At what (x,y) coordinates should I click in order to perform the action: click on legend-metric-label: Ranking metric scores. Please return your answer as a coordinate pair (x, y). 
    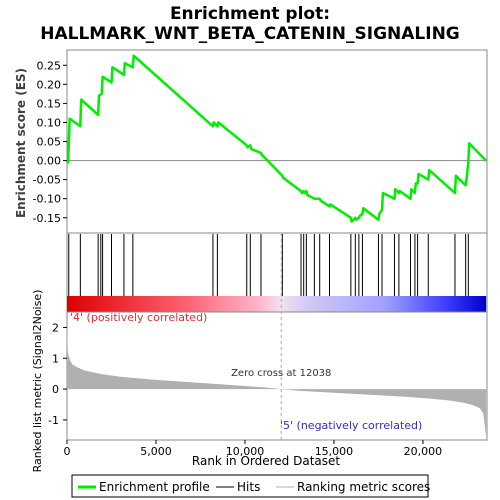
    Looking at the image, I should click on (363, 487).